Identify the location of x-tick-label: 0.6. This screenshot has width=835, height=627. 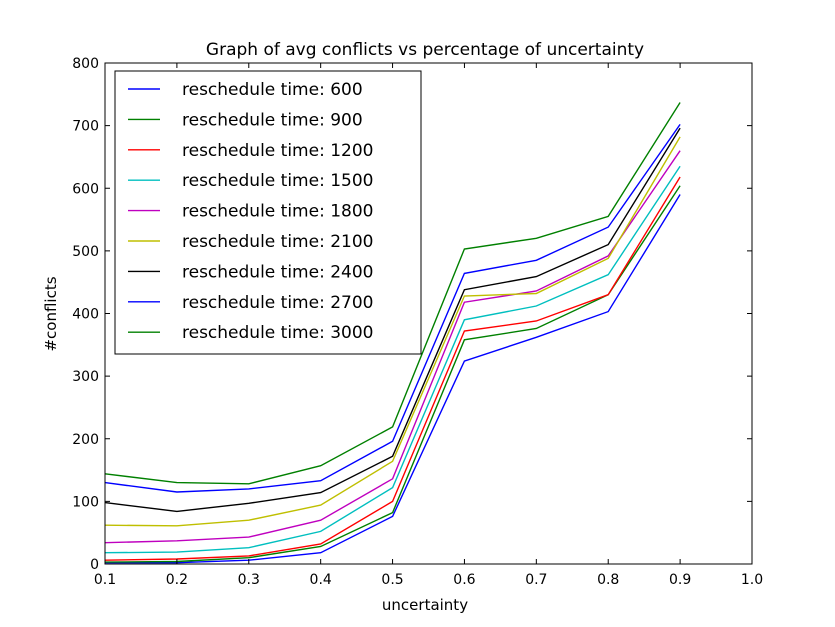
(464, 580).